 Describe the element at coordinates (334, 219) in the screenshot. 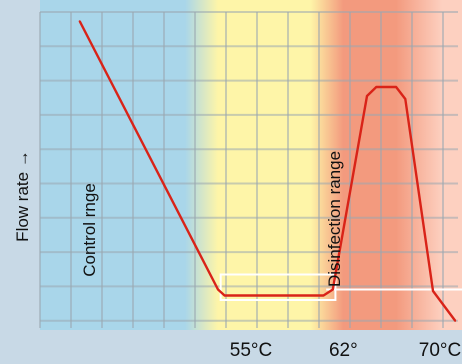

I see `annotation-disinfection-range: Disinfection range` at that location.